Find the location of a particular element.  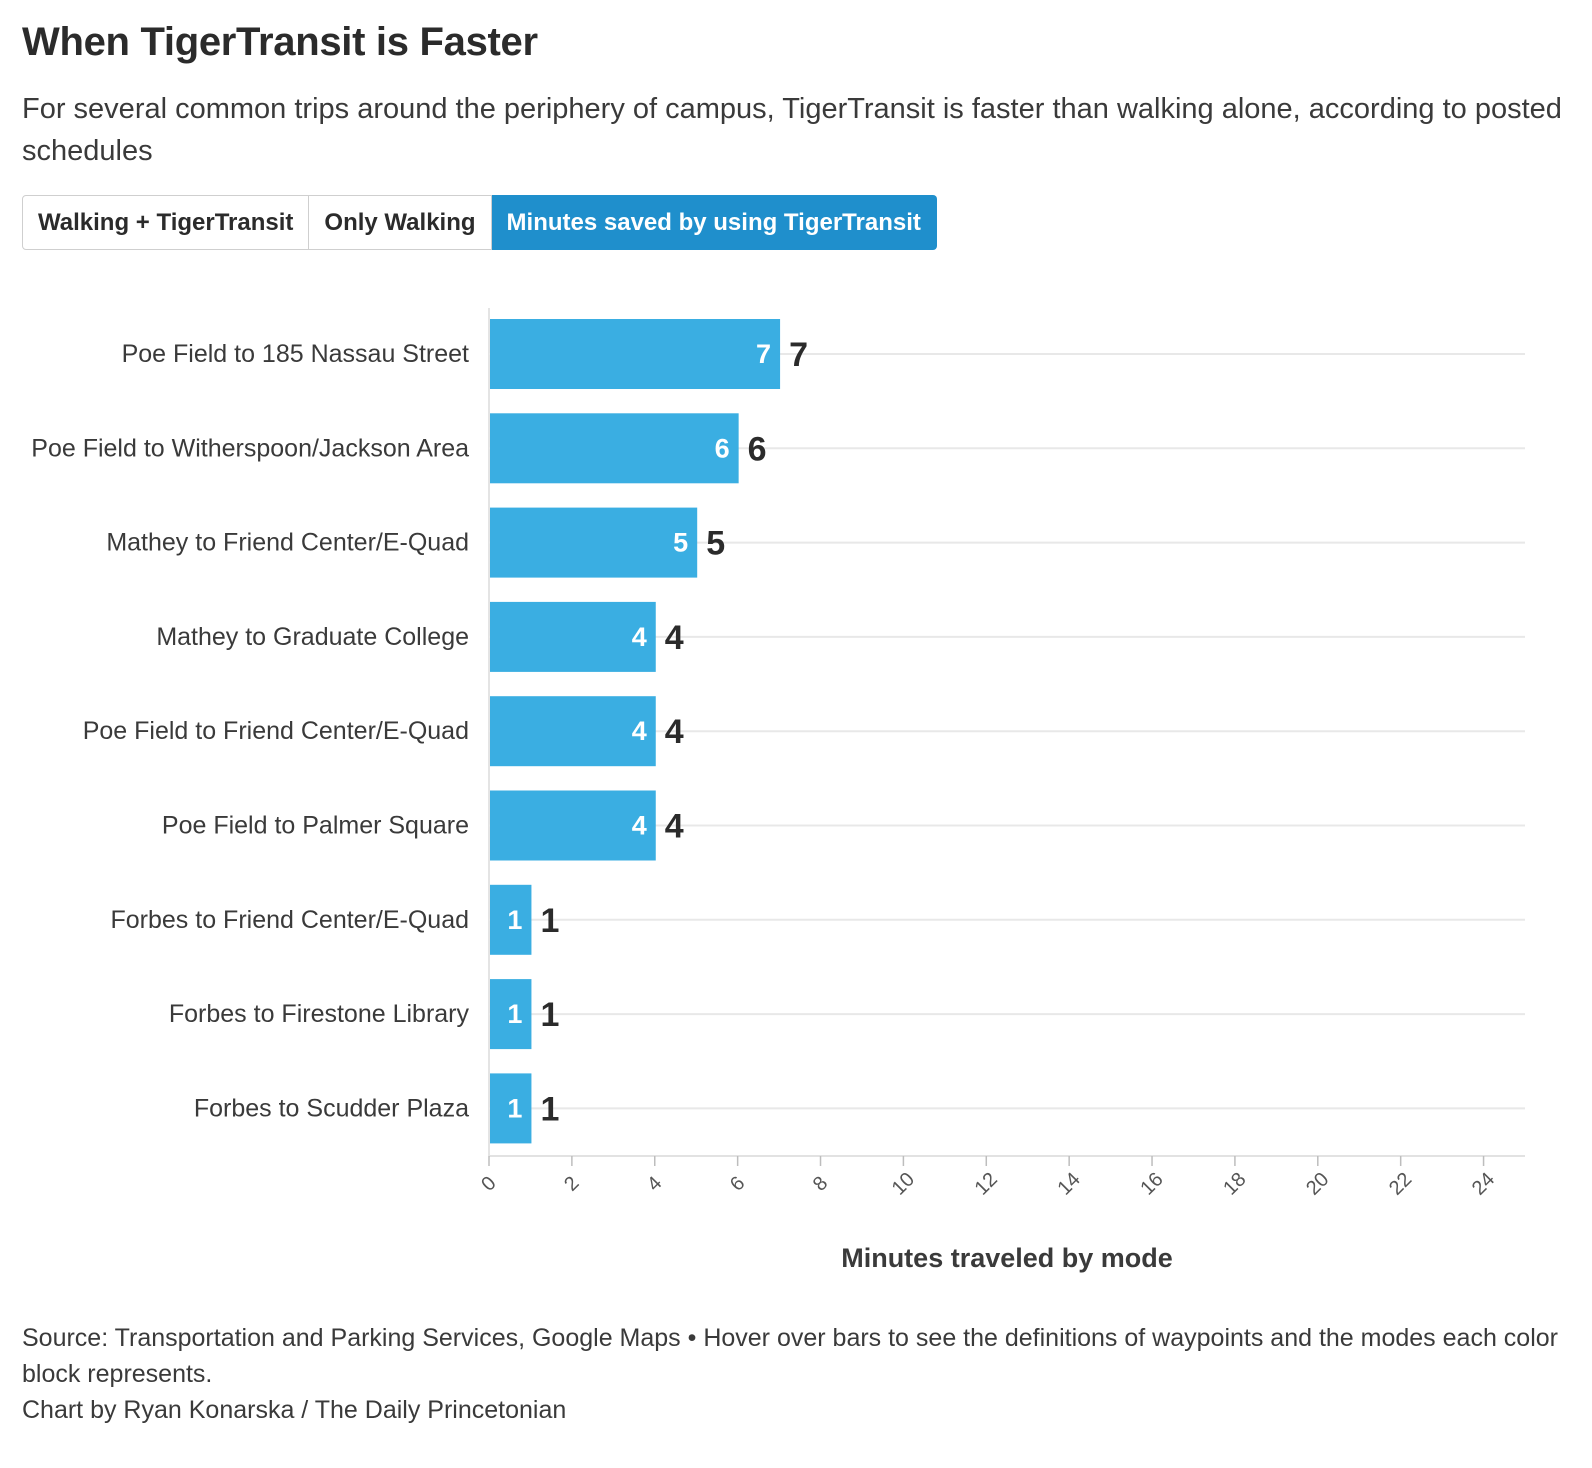

chart-title: When TigerTransit is Faster is located at coordinates (280, 42).